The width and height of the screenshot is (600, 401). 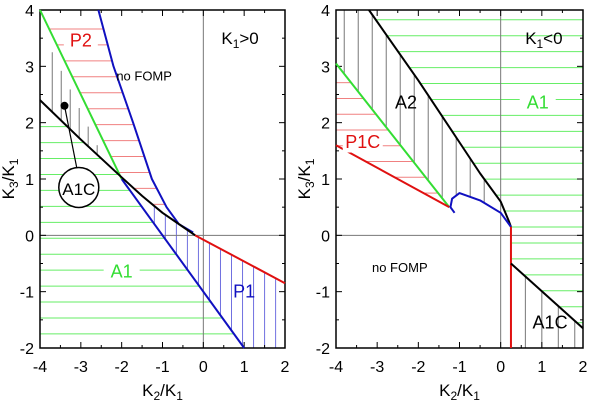 I want to click on callout-circle, so click(x=79, y=187).